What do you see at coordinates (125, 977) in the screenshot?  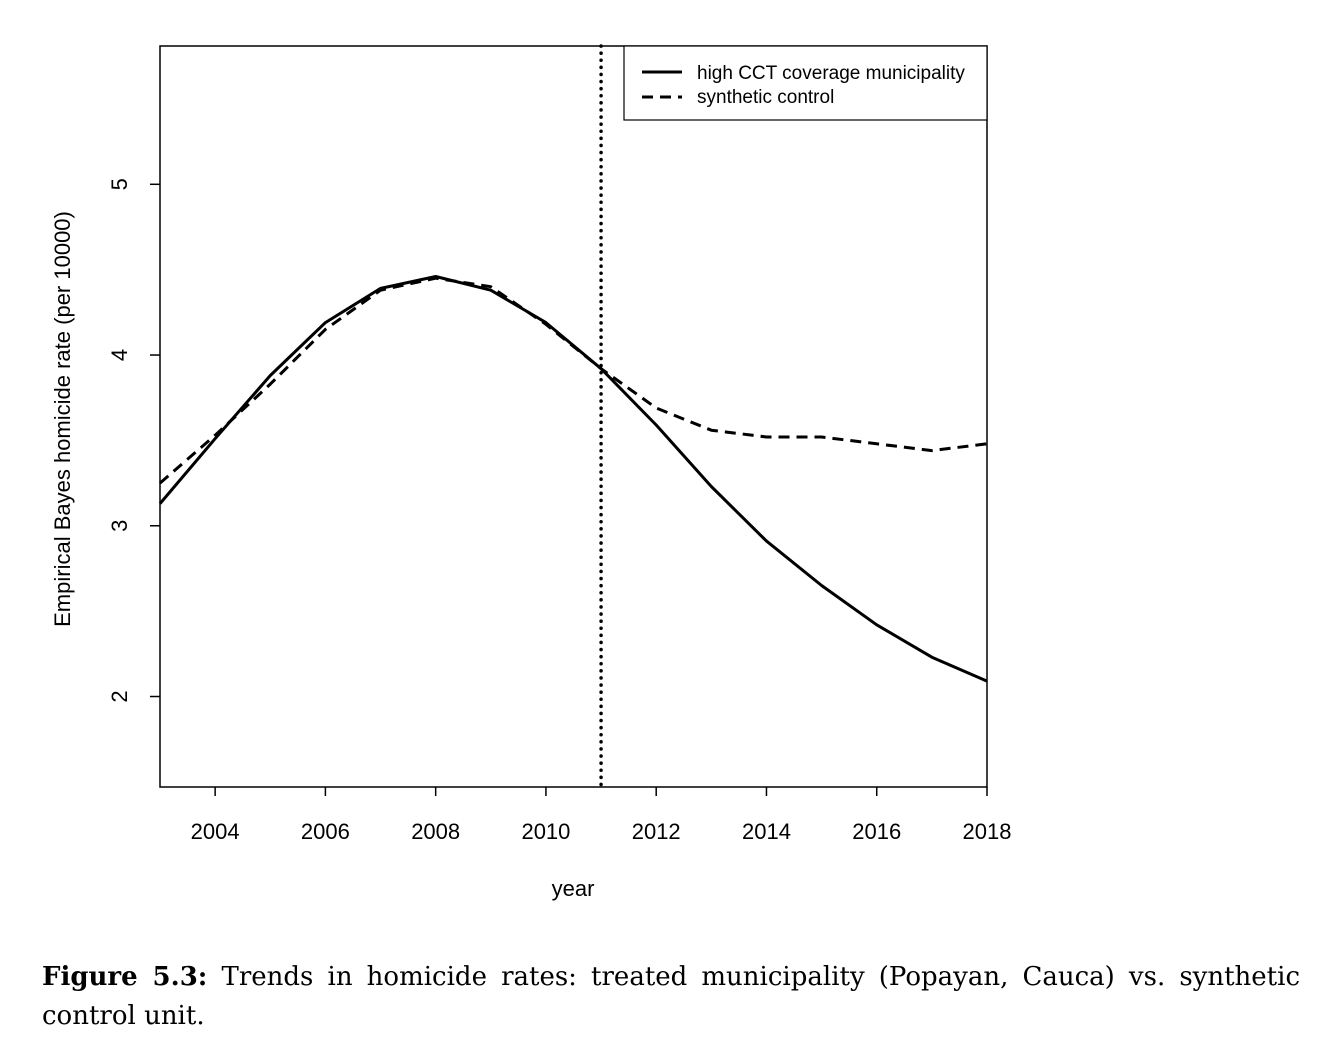 I see `figure-caption-label: Figure 5.3:` at bounding box center [125, 977].